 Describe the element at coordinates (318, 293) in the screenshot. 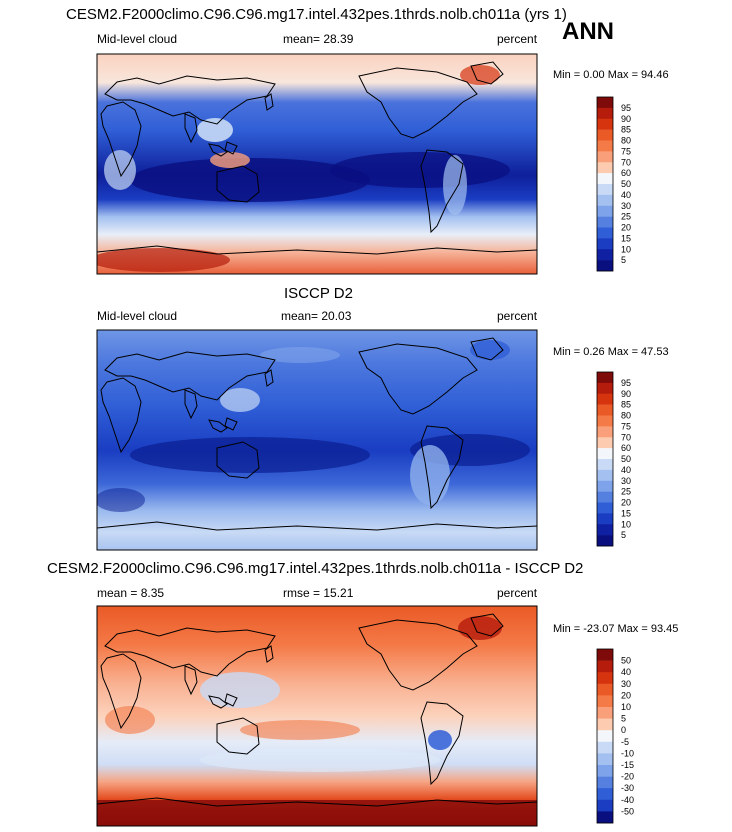

I see `panel2-title: ISCCP D2` at that location.